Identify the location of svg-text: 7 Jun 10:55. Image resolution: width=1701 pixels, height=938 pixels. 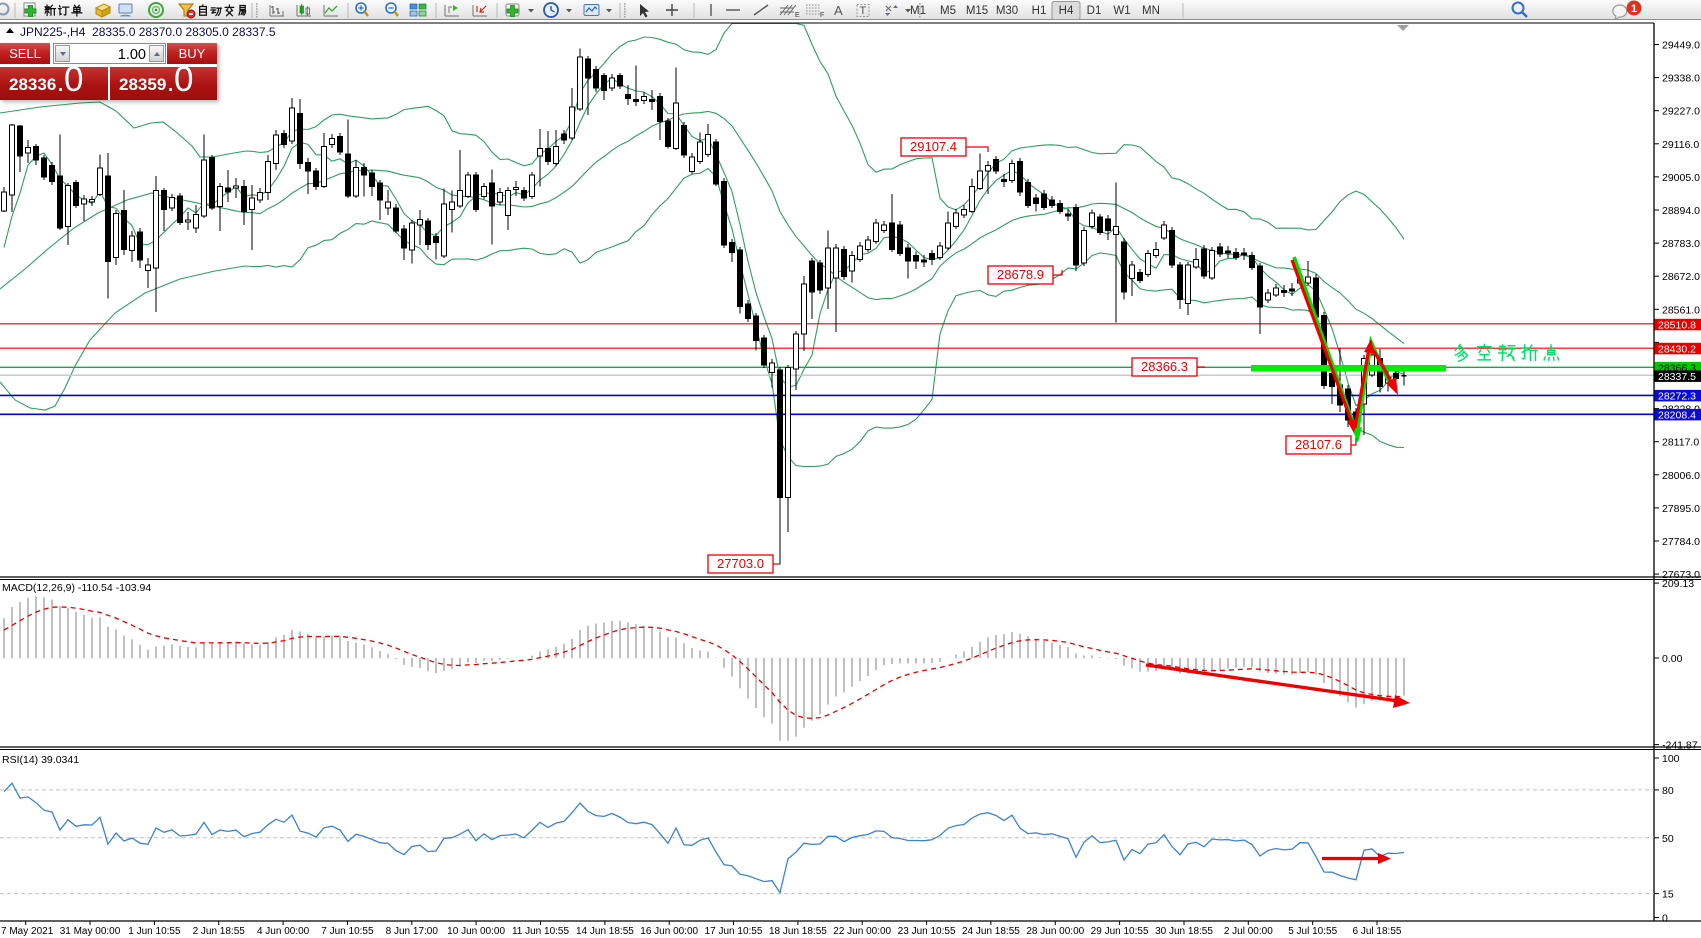
(347, 931).